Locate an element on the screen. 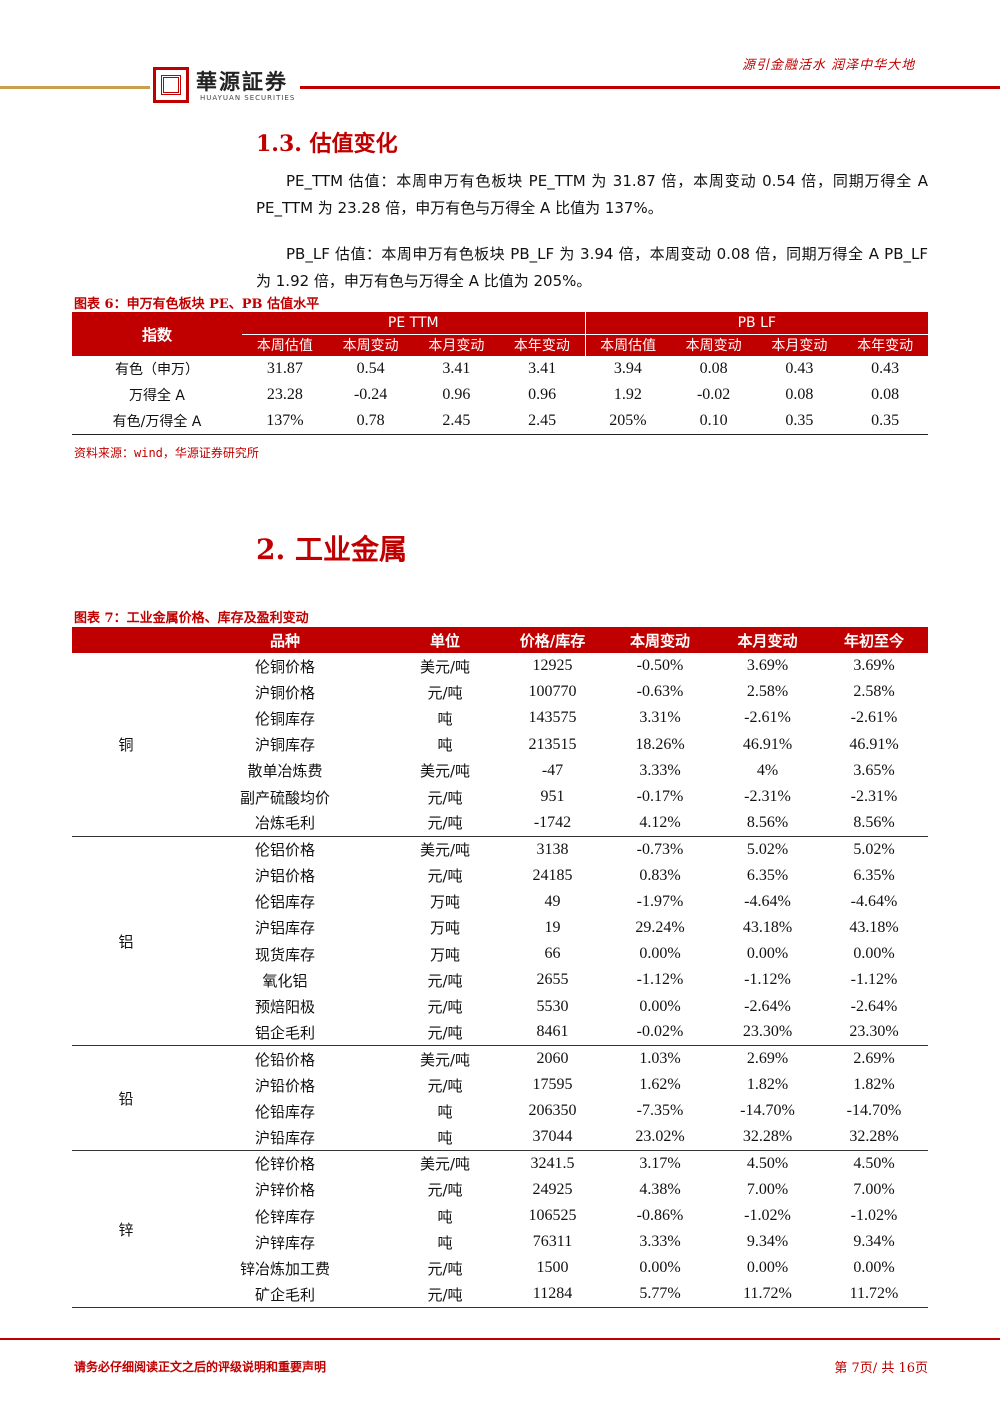 Image resolution: width=1000 pixels, height=1413 pixels. data-row: 铝 伦铝价格 美元/吨 3138 -0.73% 5.02% 5.02% is located at coordinates (500, 893).